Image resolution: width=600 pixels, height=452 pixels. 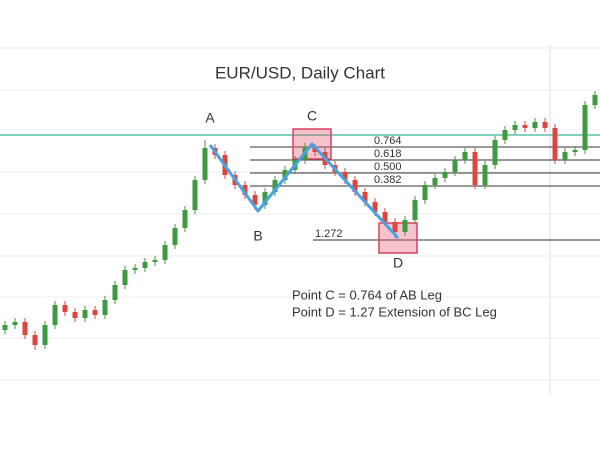 I want to click on fib-label: 1.272, so click(x=329, y=234).